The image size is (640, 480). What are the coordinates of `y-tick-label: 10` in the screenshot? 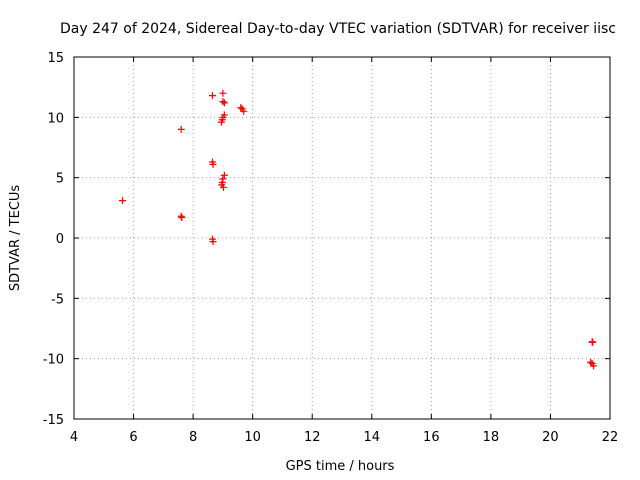 It's located at (55, 118).